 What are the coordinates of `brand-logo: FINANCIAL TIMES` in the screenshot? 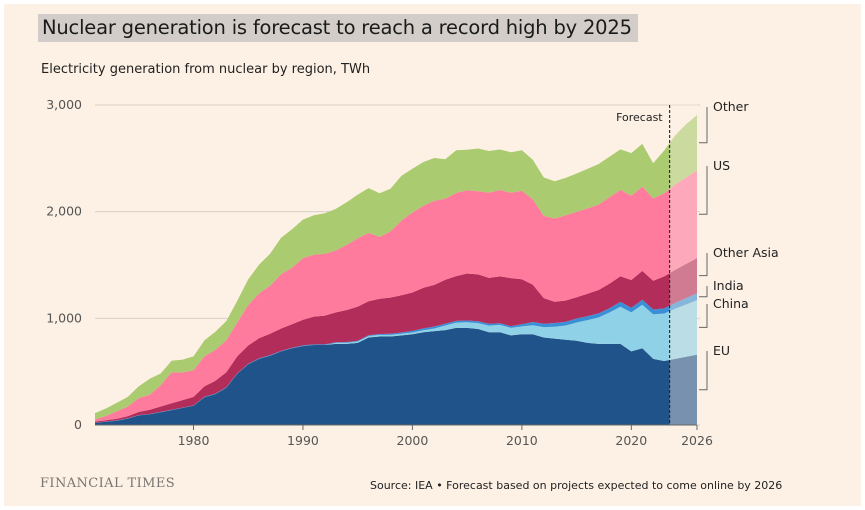 It's located at (108, 483).